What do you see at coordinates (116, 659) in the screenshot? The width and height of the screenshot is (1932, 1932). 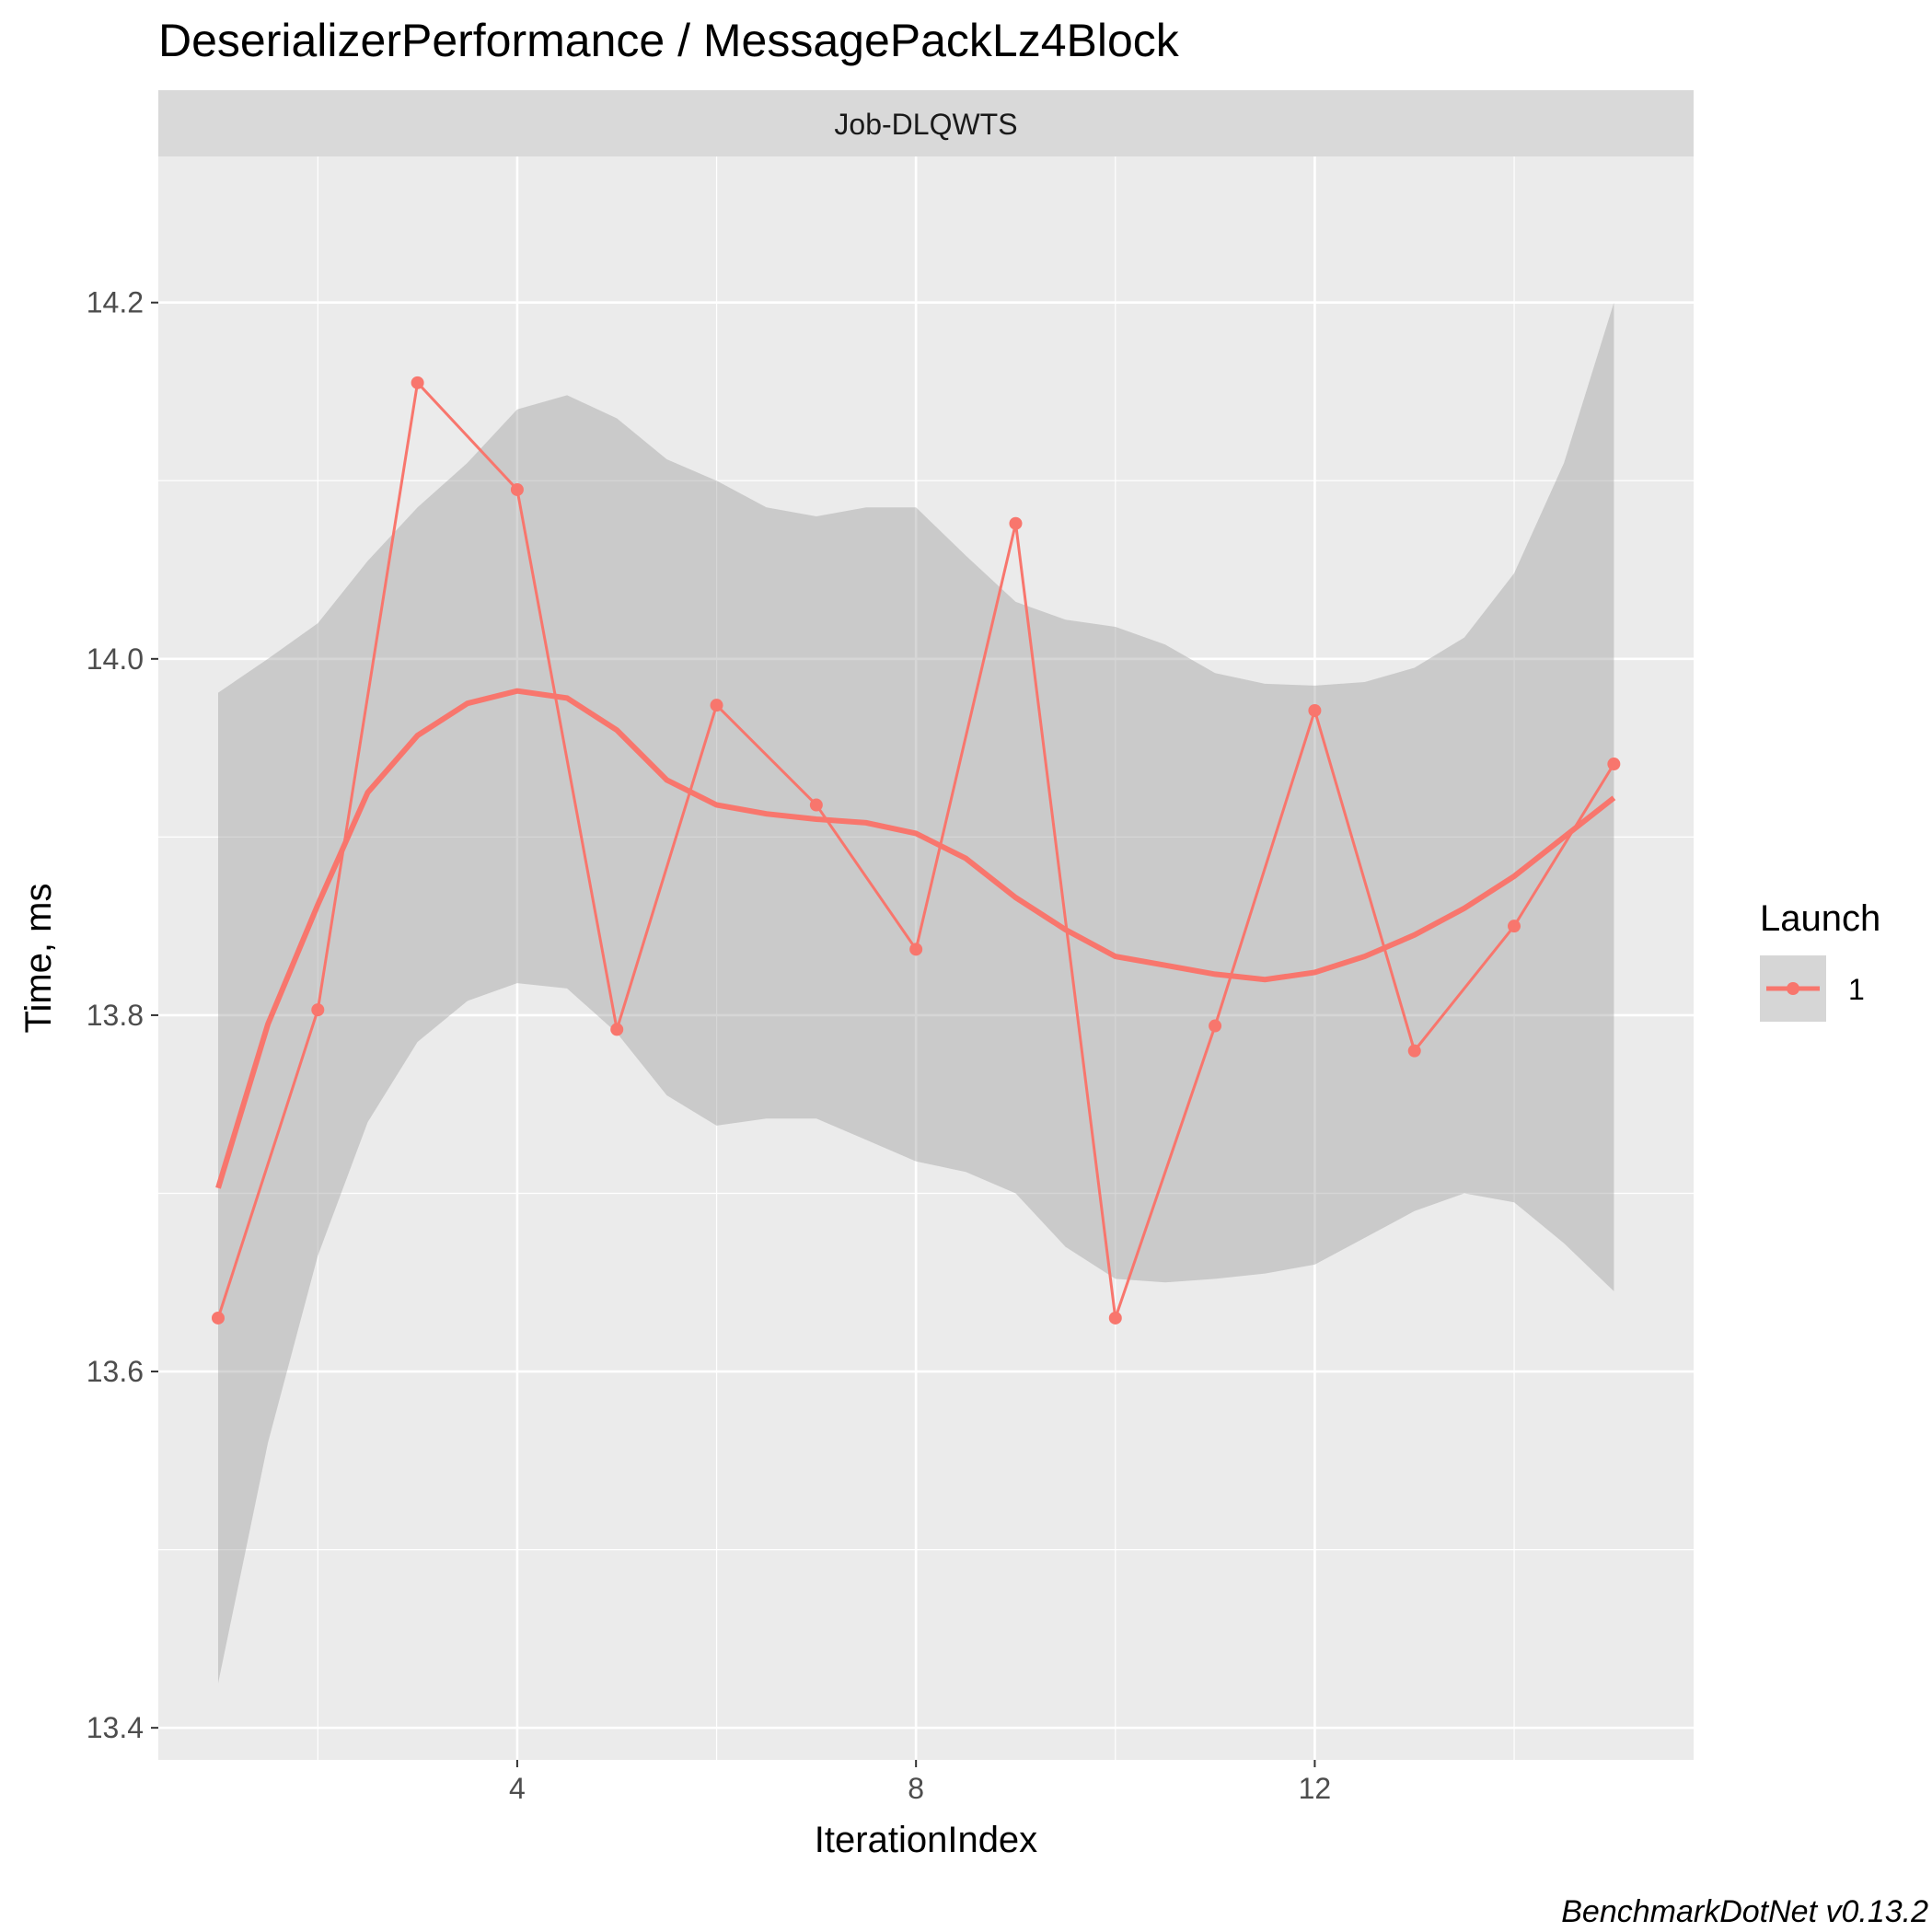 I see `y-tick-label: 14.0` at bounding box center [116, 659].